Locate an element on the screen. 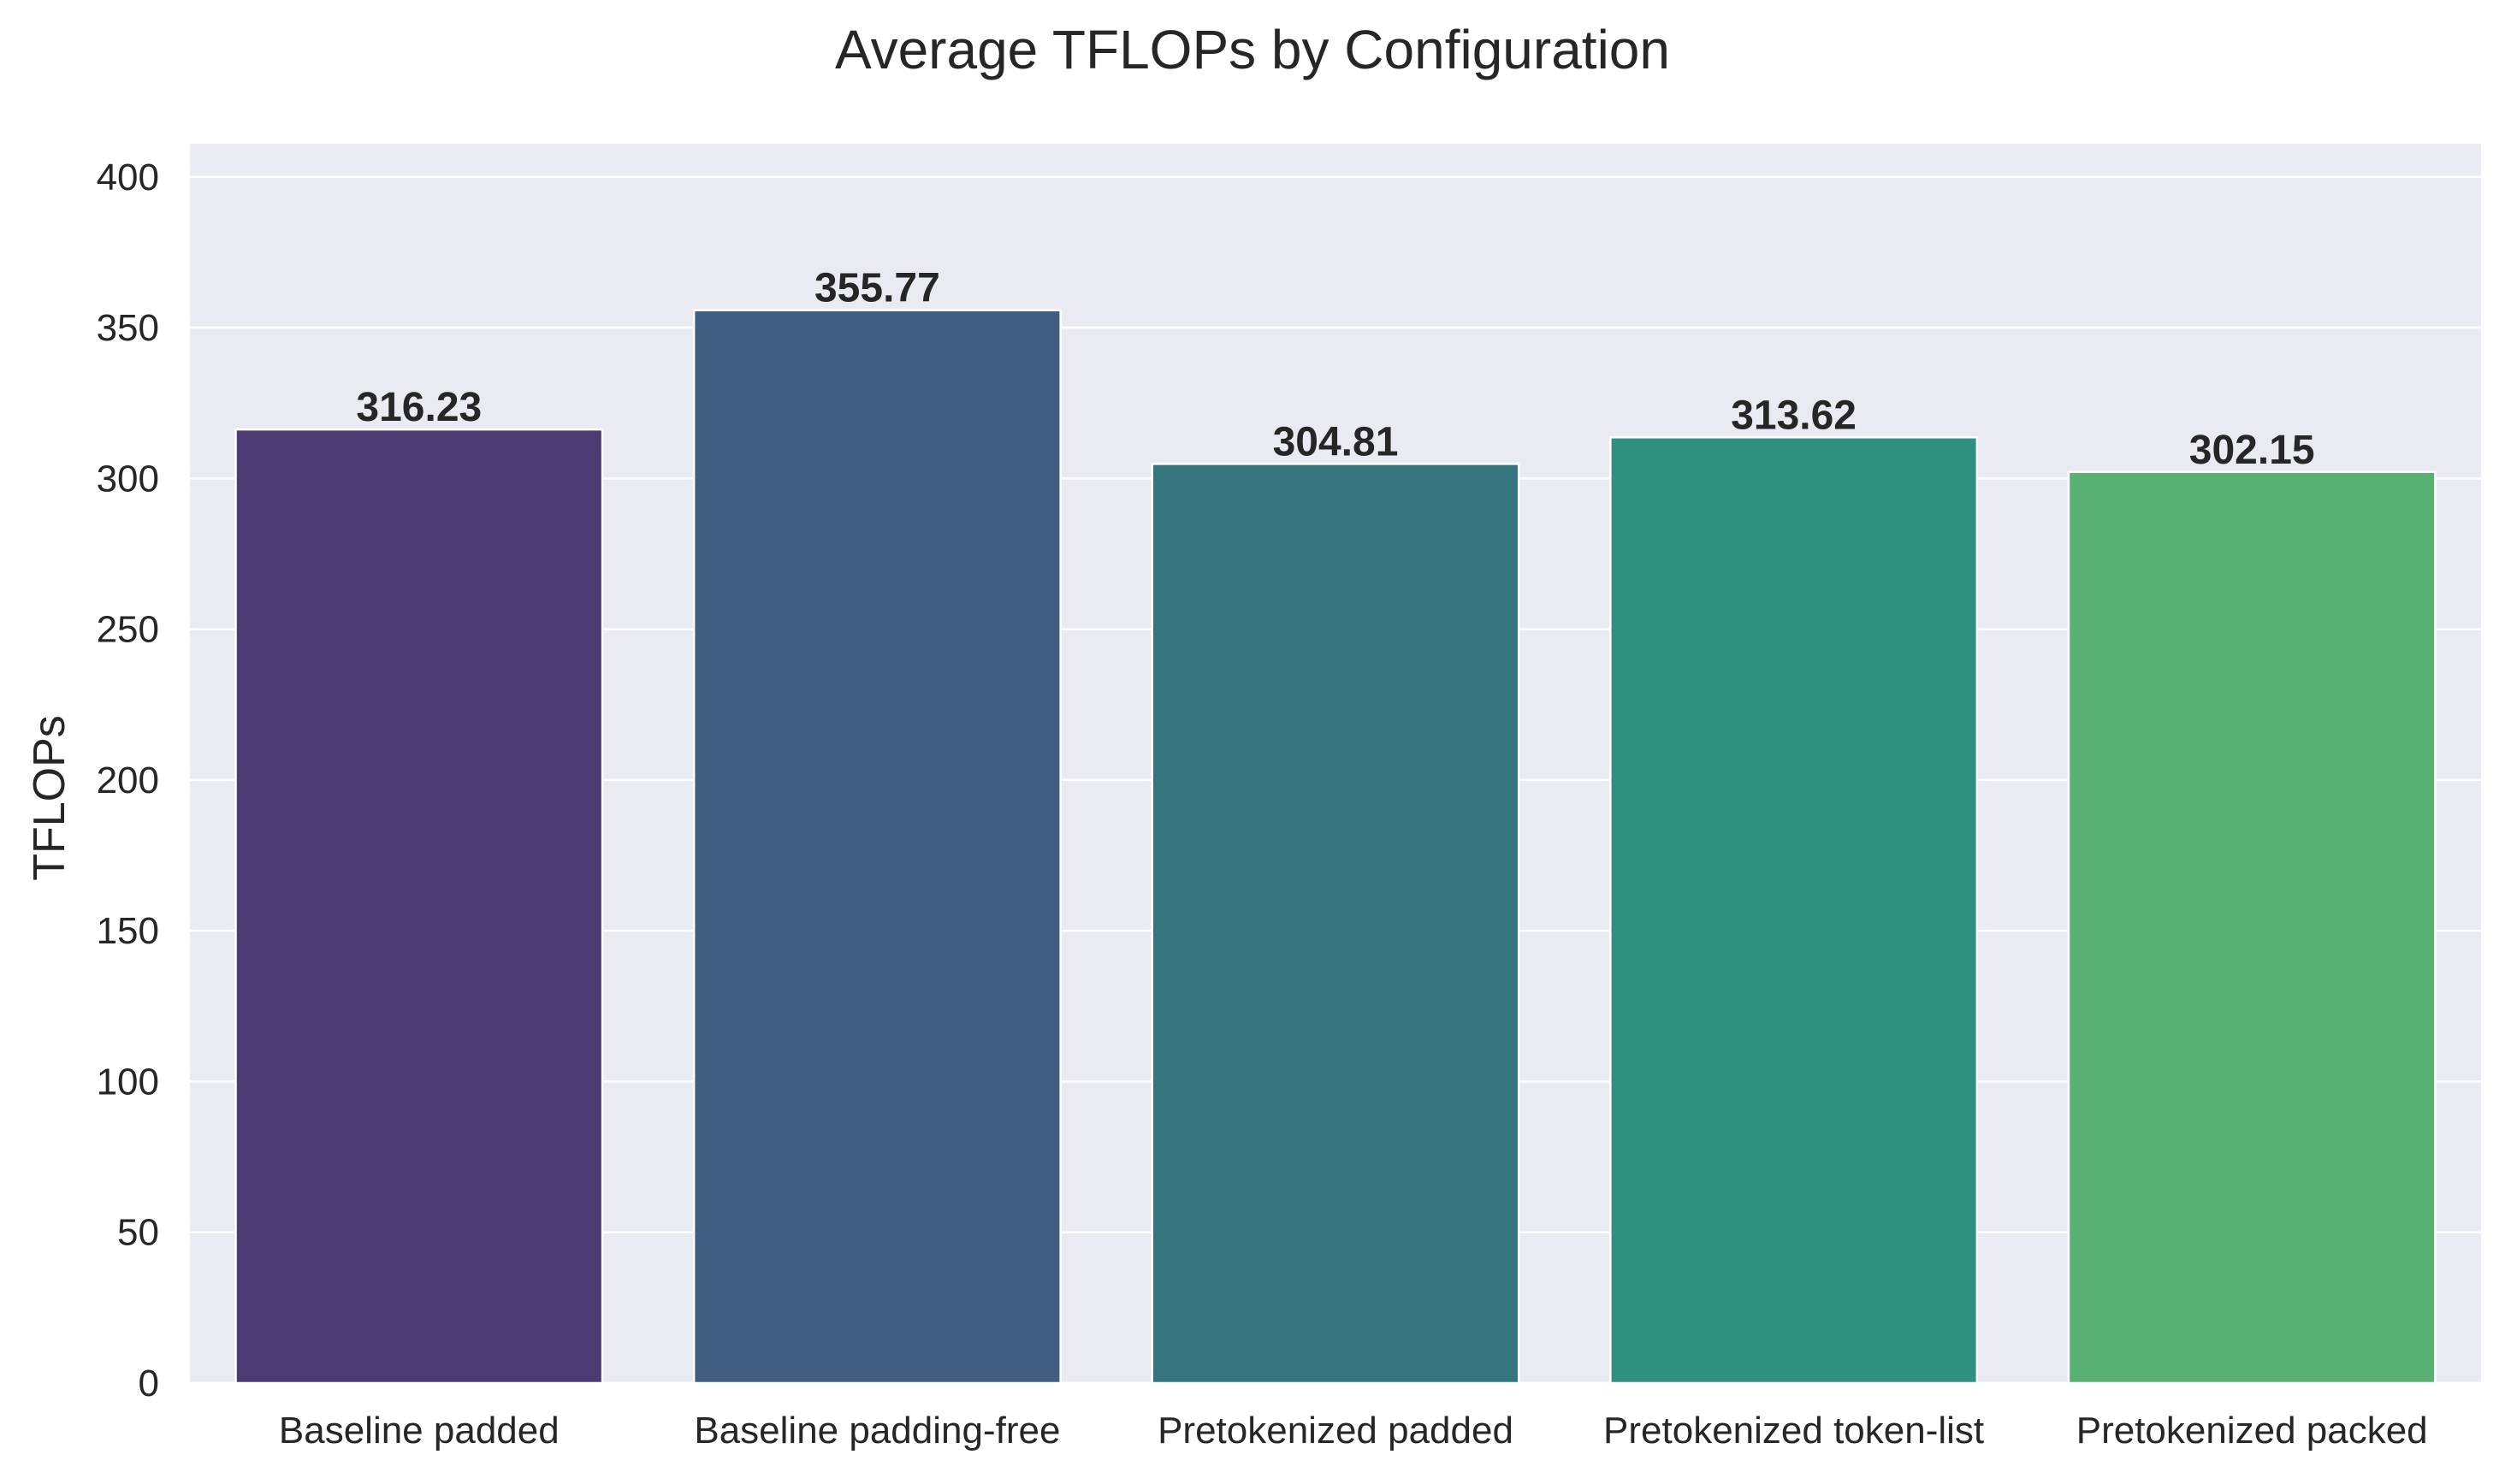 The height and width of the screenshot is (1484, 2505). y-tick-label: 250 is located at coordinates (128, 630).